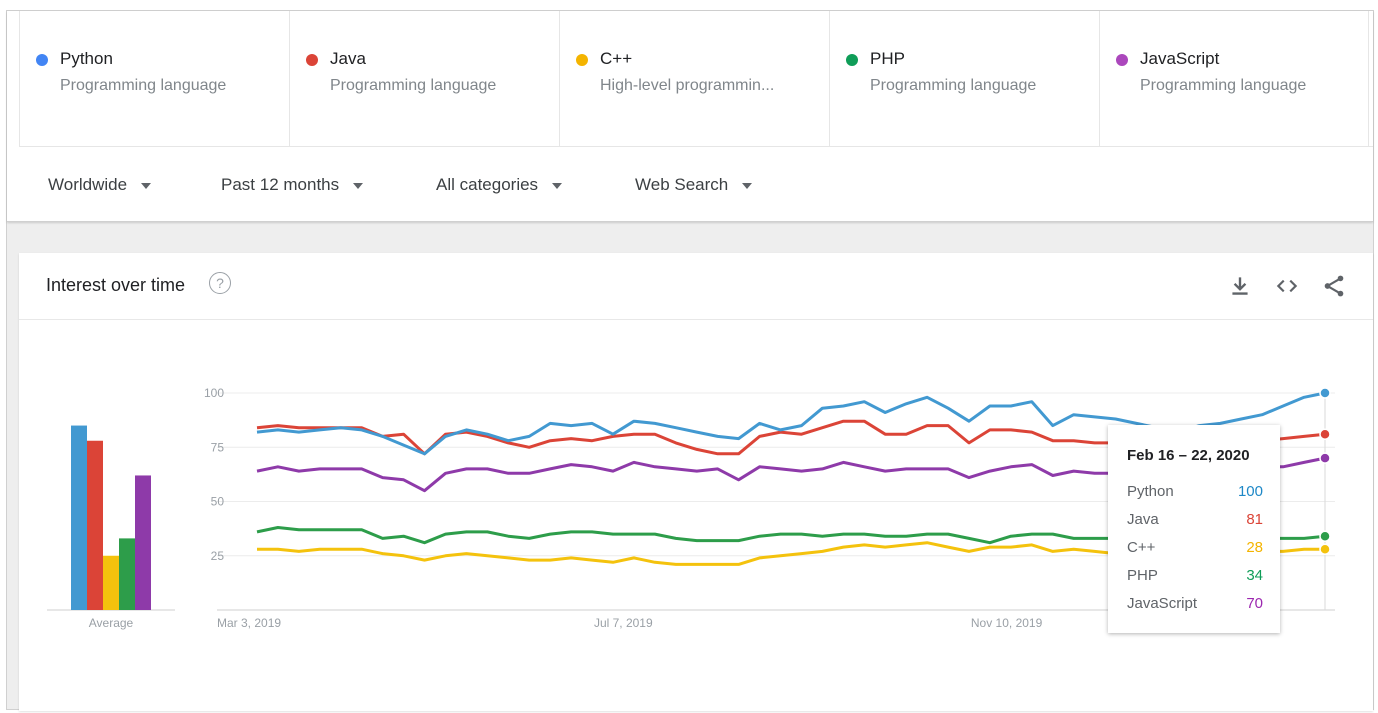 The image size is (1378, 713). I want to click on region-label: Worldwide, so click(88, 184).